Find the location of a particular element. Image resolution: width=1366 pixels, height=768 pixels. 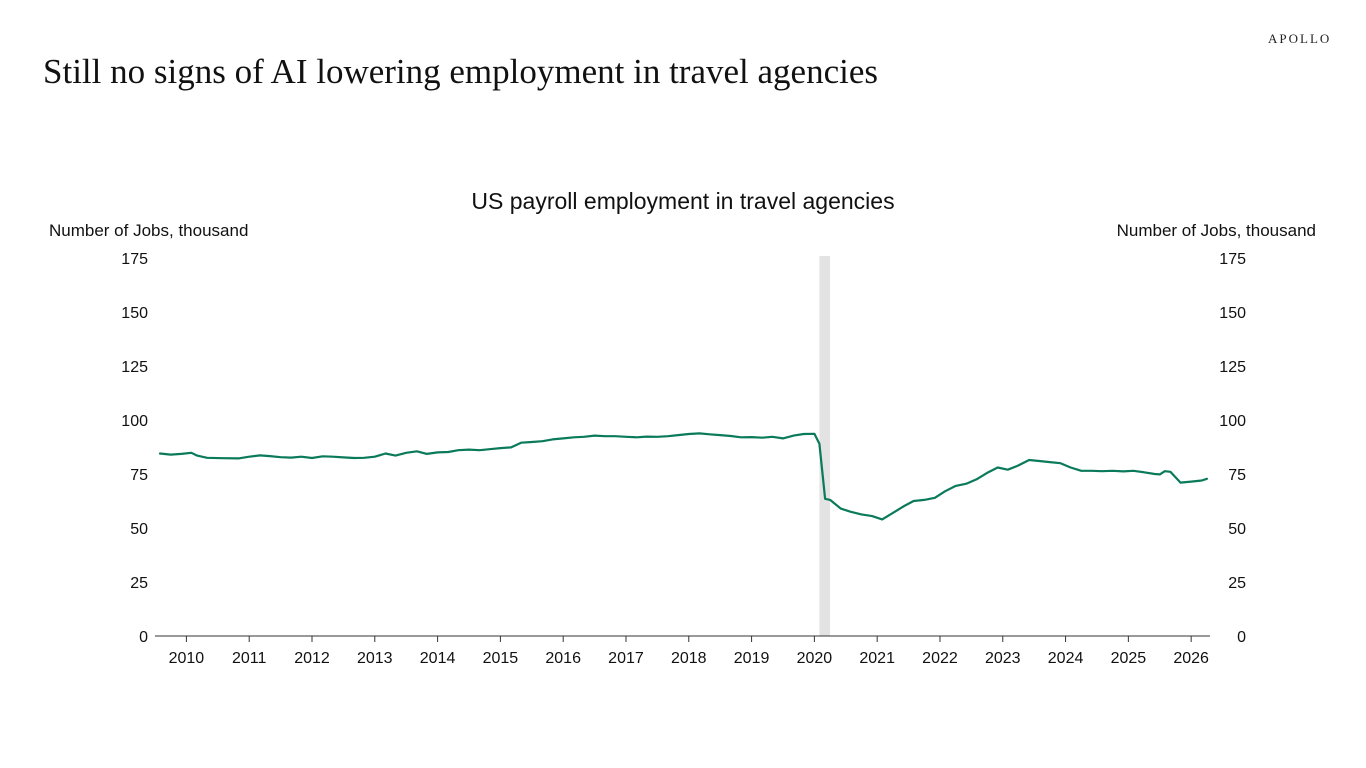

y-tick-label-right: 125 is located at coordinates (1232, 367).